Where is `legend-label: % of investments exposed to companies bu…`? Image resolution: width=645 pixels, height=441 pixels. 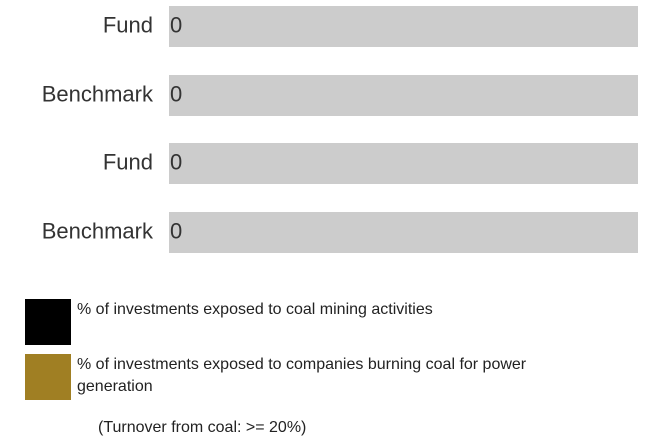 legend-label: % of investments exposed to companies bu… is located at coordinates (302, 375).